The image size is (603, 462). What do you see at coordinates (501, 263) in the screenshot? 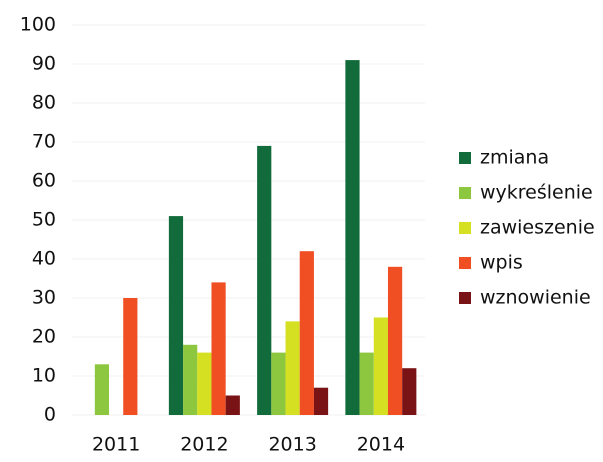
I see `legend-label: wpis` at bounding box center [501, 263].